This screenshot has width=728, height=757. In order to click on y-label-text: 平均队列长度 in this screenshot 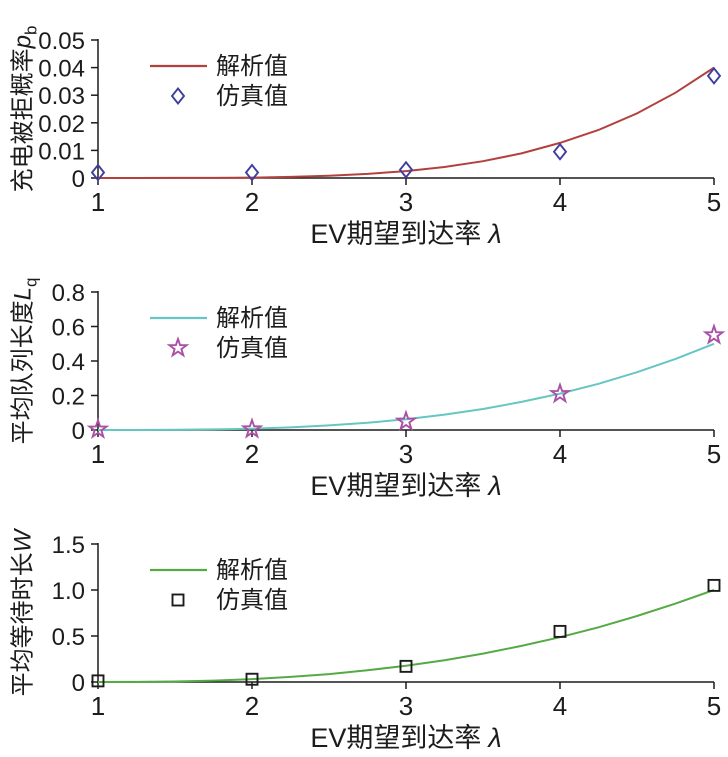, I will do `click(23, 372)`.